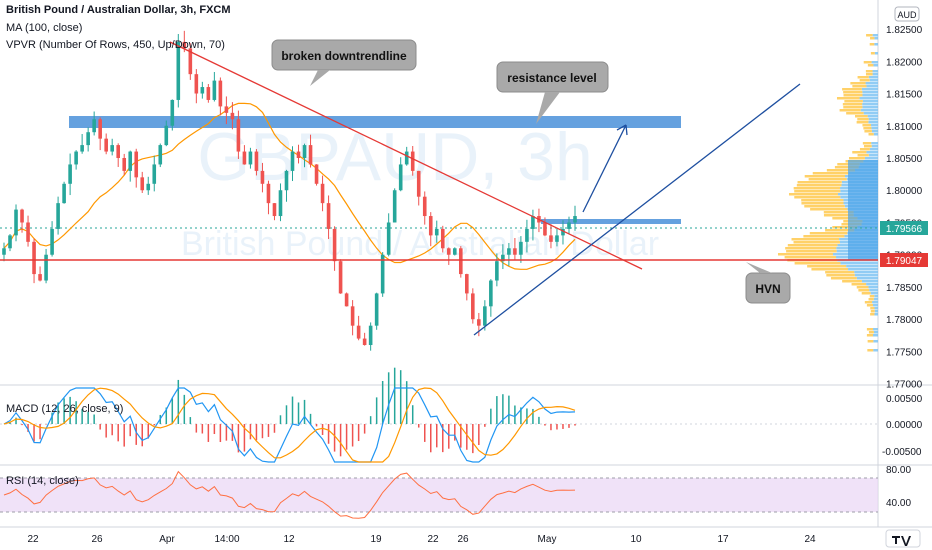 This screenshot has width=932, height=550. I want to click on legend-vpvr: VPVR (Number Of Rows, 450, Up/Down, 70), so click(115, 45).